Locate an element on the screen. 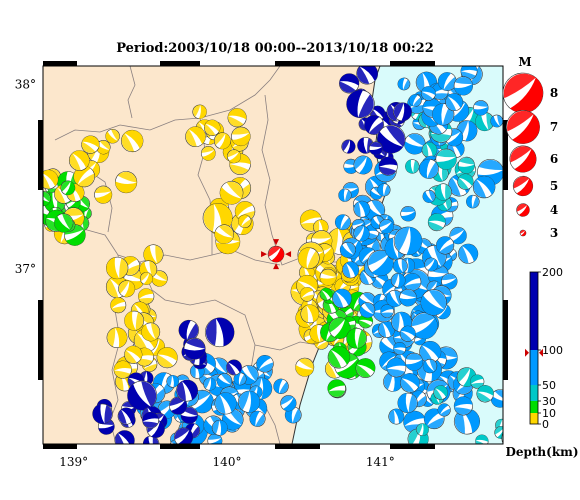 This screenshot has height=500, width=580. magnitude-legend: M 8 7 6 5 4 3 is located at coordinates (530, 147).